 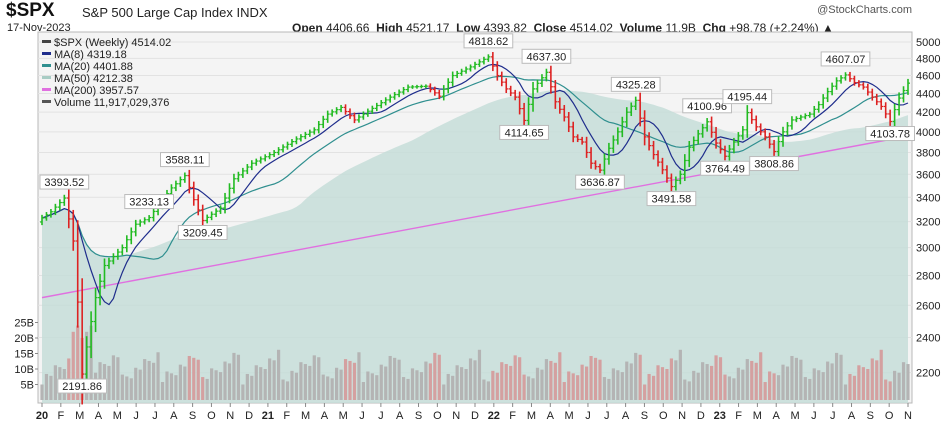 What do you see at coordinates (707, 107) in the screenshot?
I see `price-annotation: 4100.96` at bounding box center [707, 107].